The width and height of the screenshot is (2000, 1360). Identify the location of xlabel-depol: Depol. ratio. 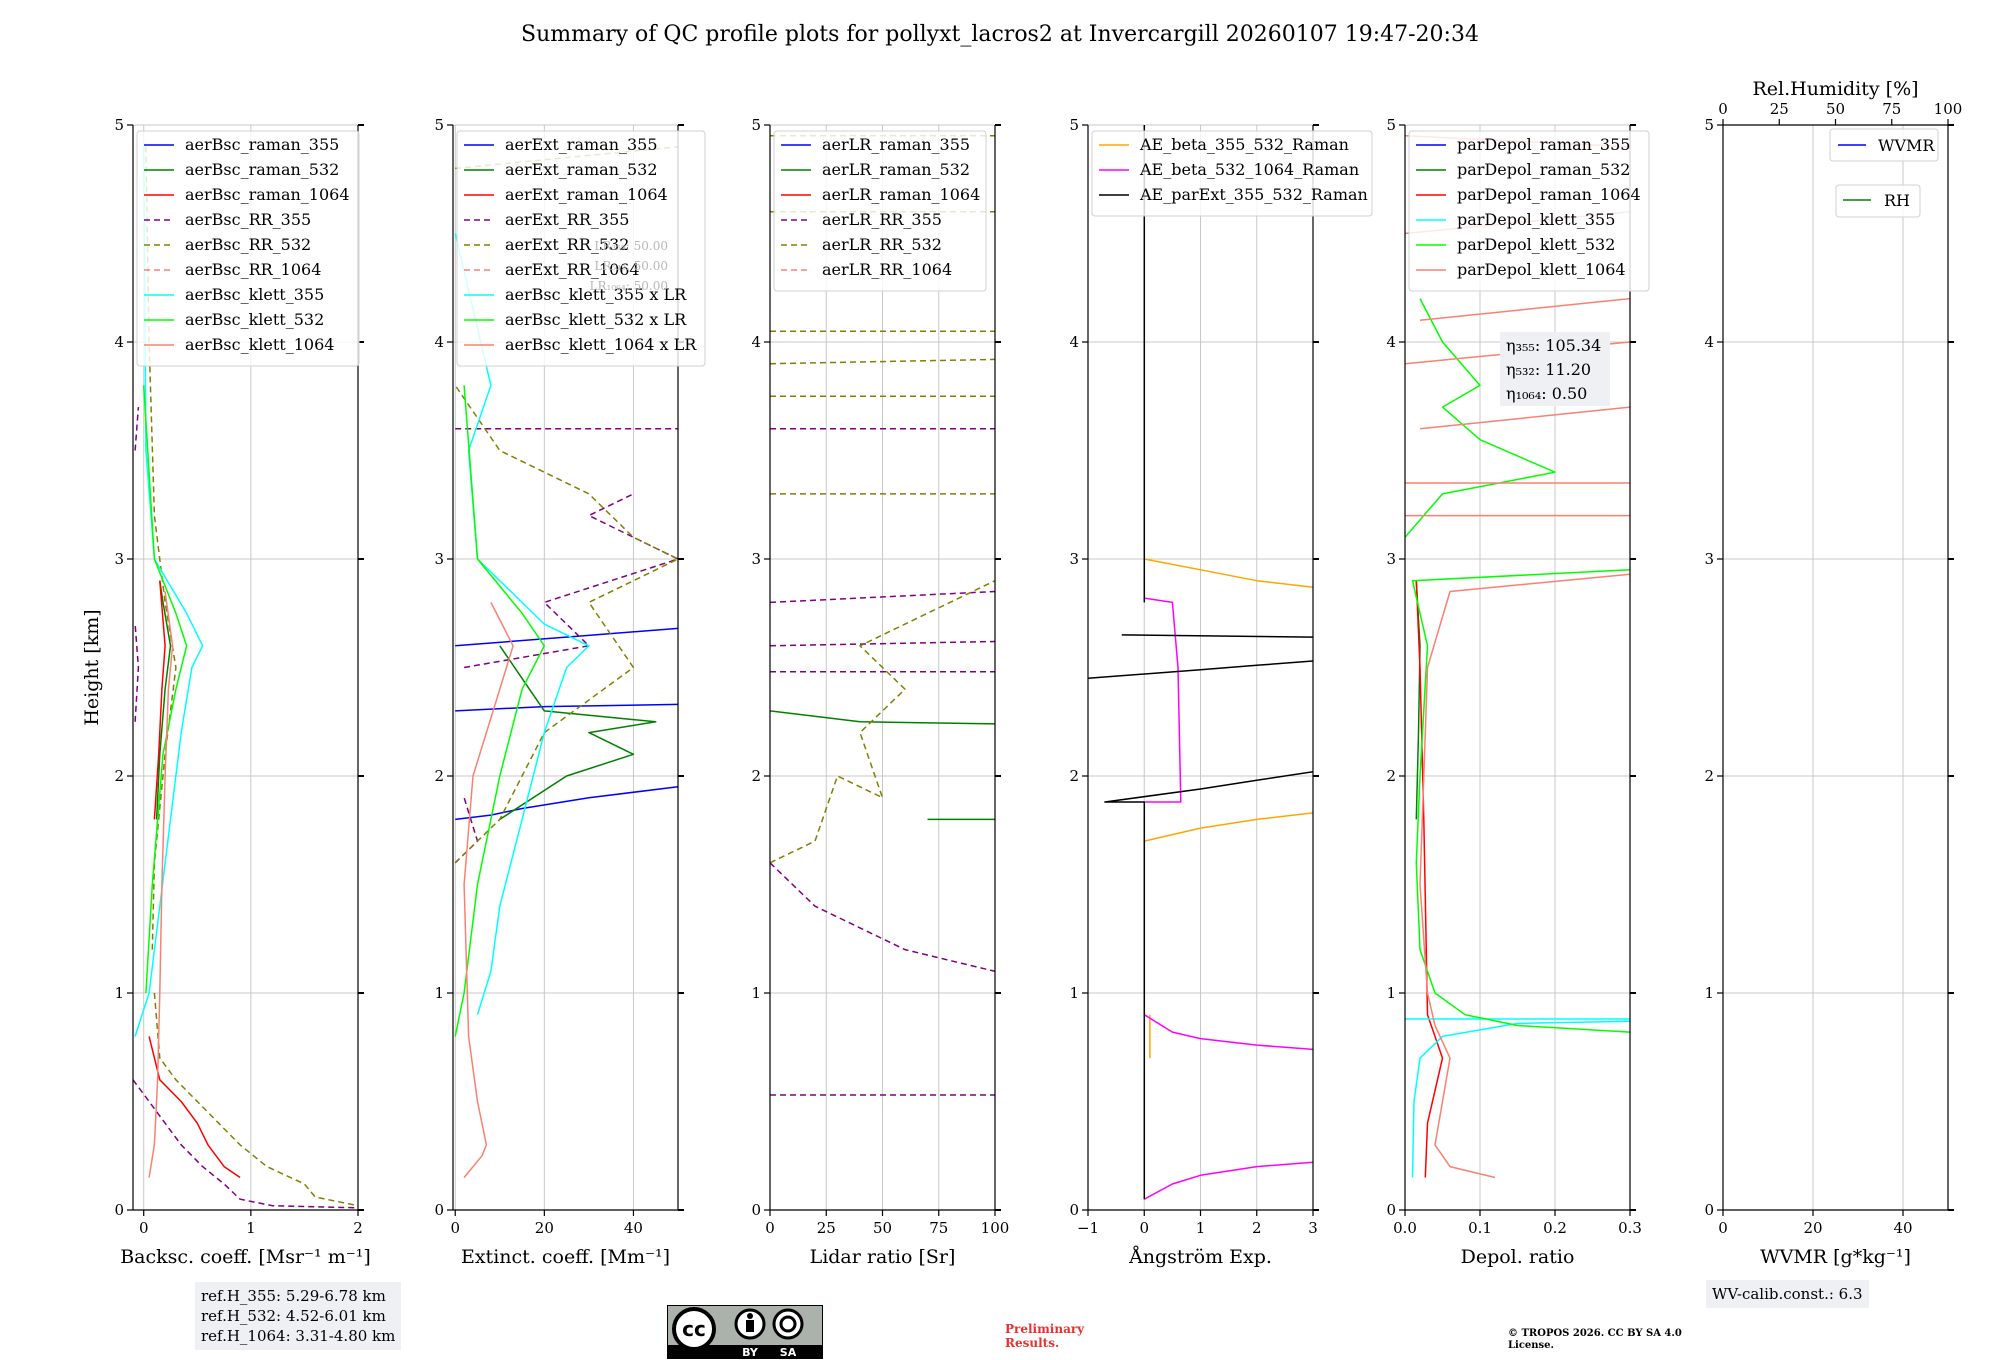
(1518, 1257).